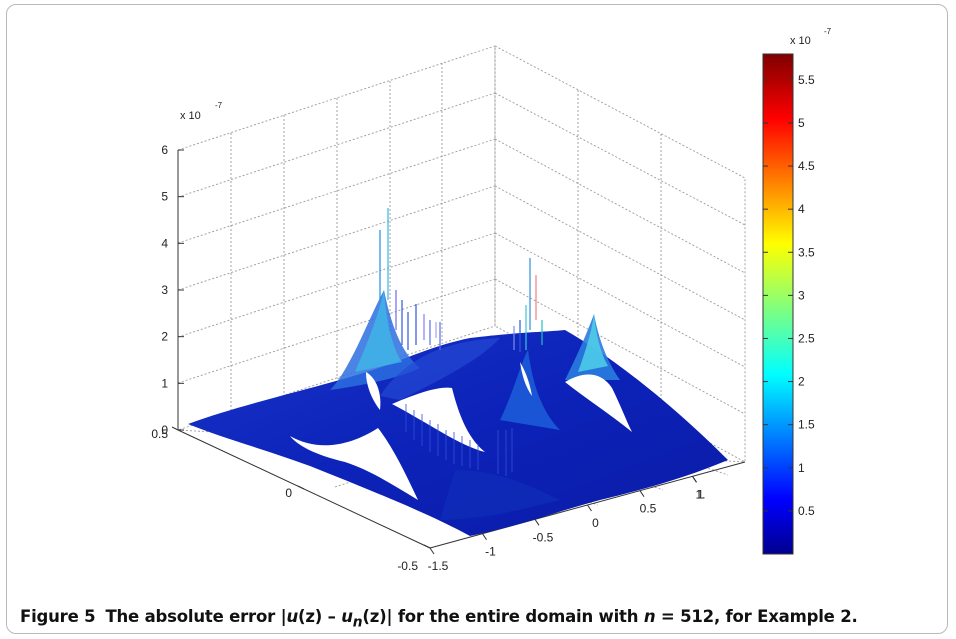 The height and width of the screenshot is (639, 956). What do you see at coordinates (190, 116) in the screenshot?
I see `z-multiplier-base: x 10` at bounding box center [190, 116].